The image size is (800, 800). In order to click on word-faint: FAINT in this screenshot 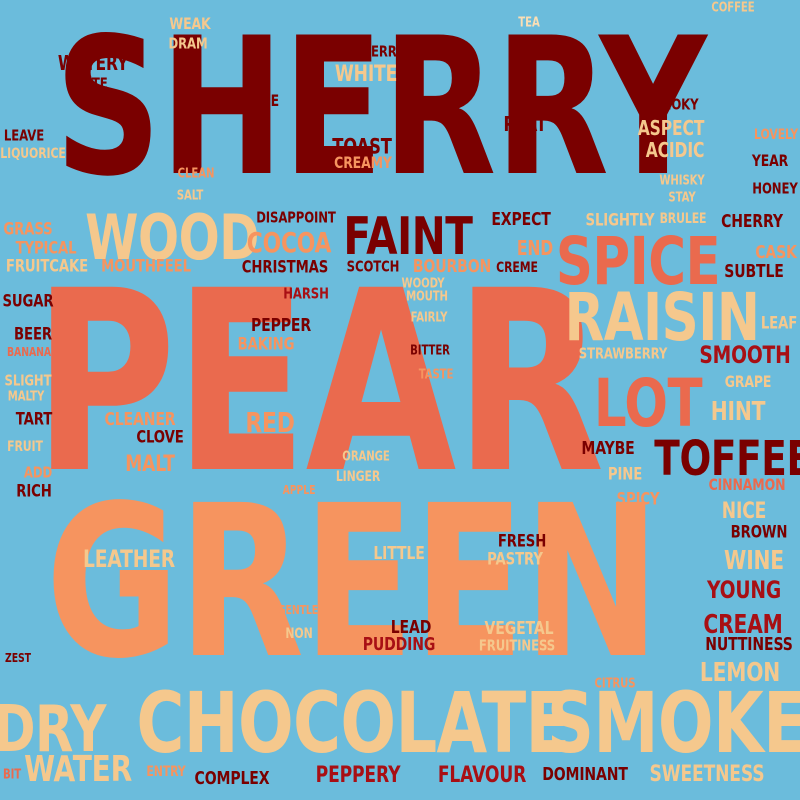, I will do `click(408, 237)`.